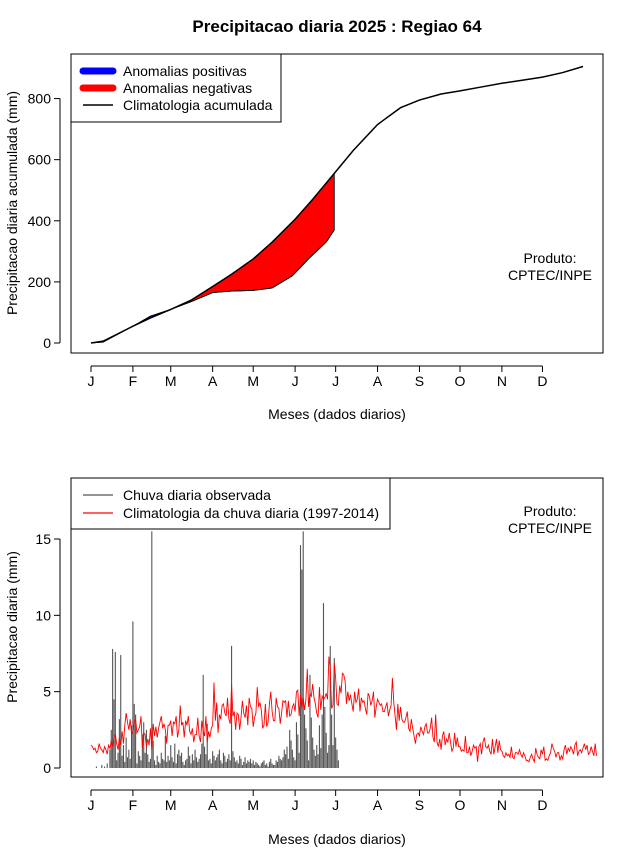 Image resolution: width=640 pixels, height=850 pixels. Describe the element at coordinates (47, 692) in the screenshot. I see `daily-y-tick-label: 5` at that location.